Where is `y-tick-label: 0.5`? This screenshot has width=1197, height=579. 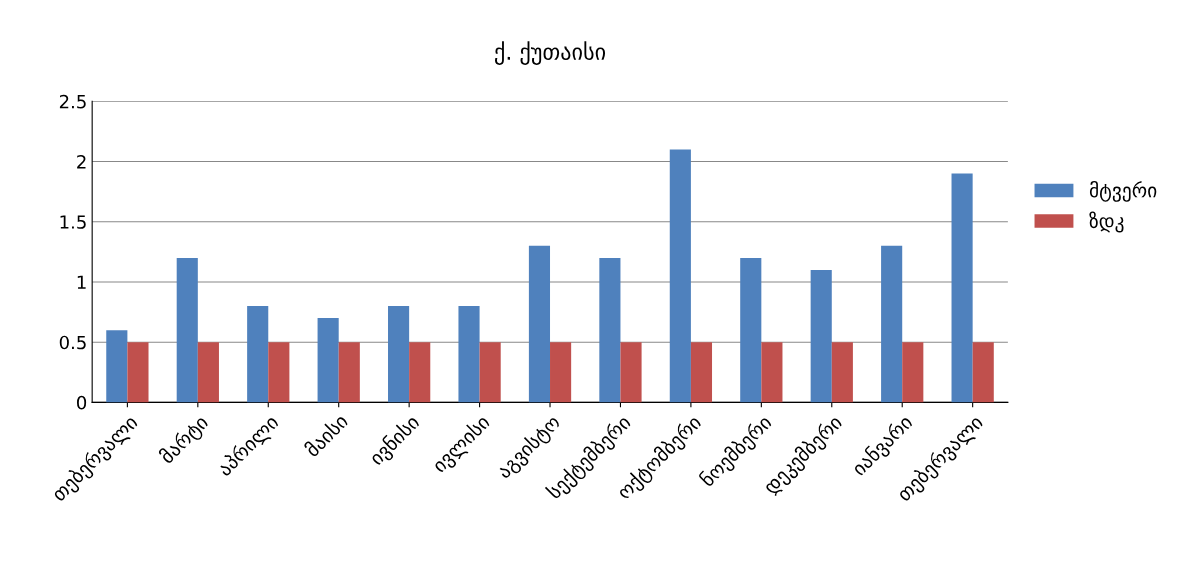
y-tick-label: 0.5 is located at coordinates (72, 342).